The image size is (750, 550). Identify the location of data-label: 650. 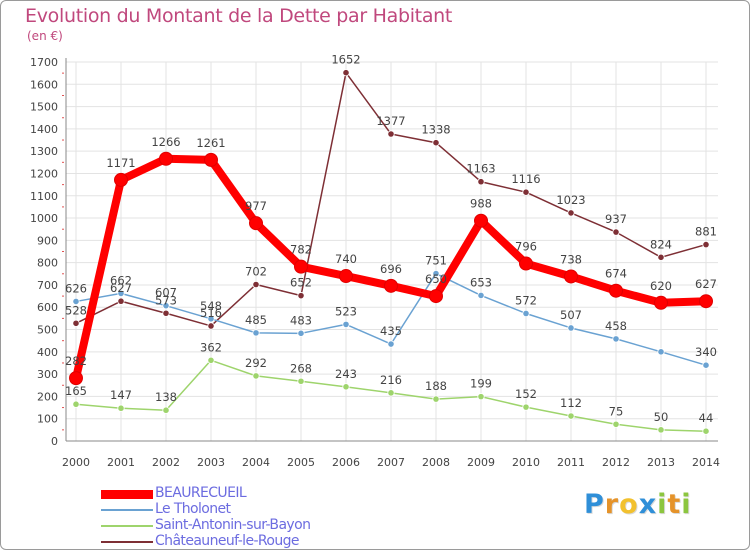
(436, 279).